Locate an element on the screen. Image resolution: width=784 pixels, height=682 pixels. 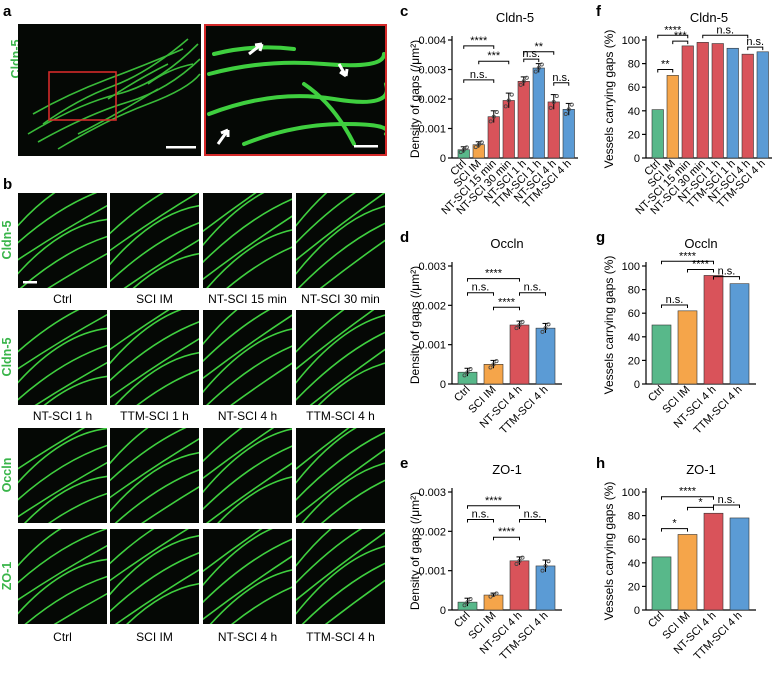
panel-letter-a: a is located at coordinates (7, 11).